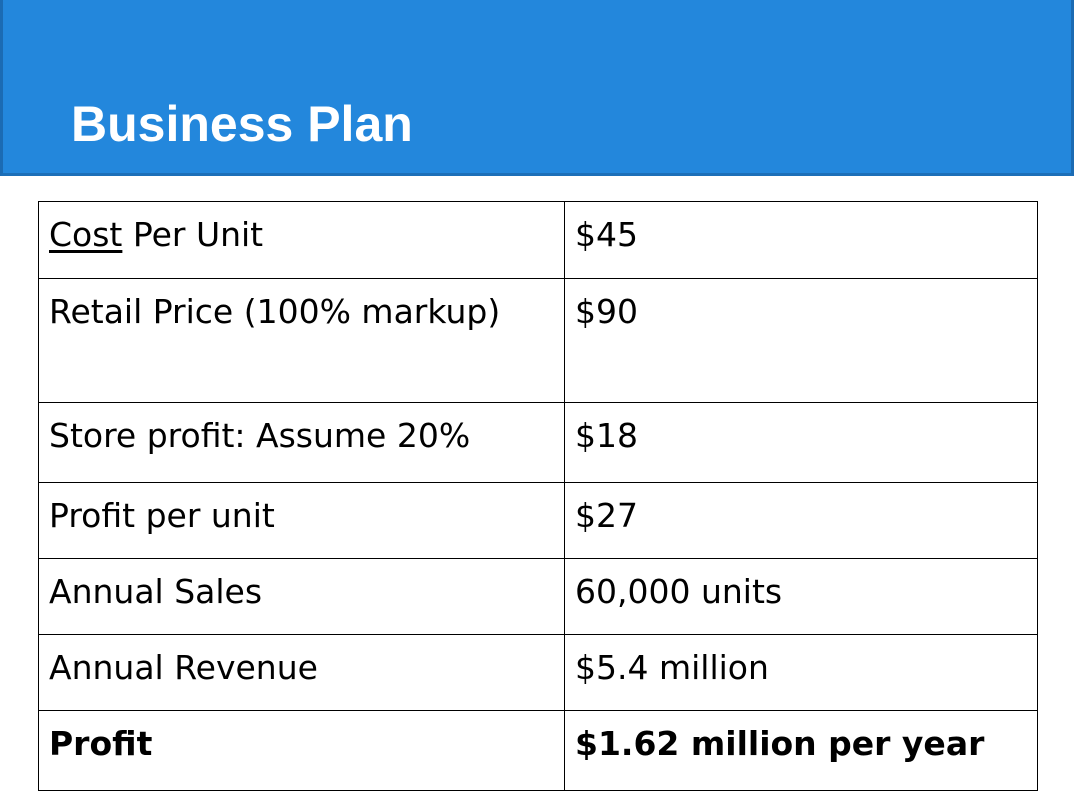 This screenshot has height=800, width=1074. I want to click on table-row-annual-revenue: Annual Revenue $5.4 million, so click(538, 672).